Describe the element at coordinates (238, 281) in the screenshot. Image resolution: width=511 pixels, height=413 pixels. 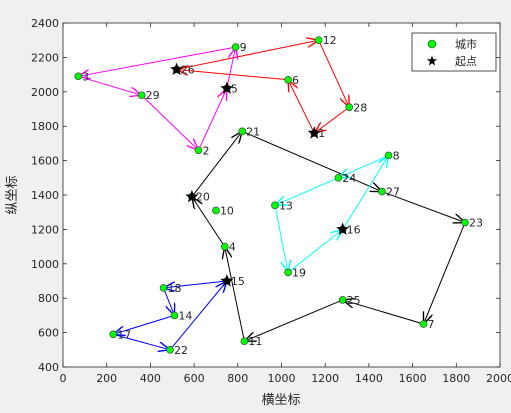
I see `city-label: 15` at that location.